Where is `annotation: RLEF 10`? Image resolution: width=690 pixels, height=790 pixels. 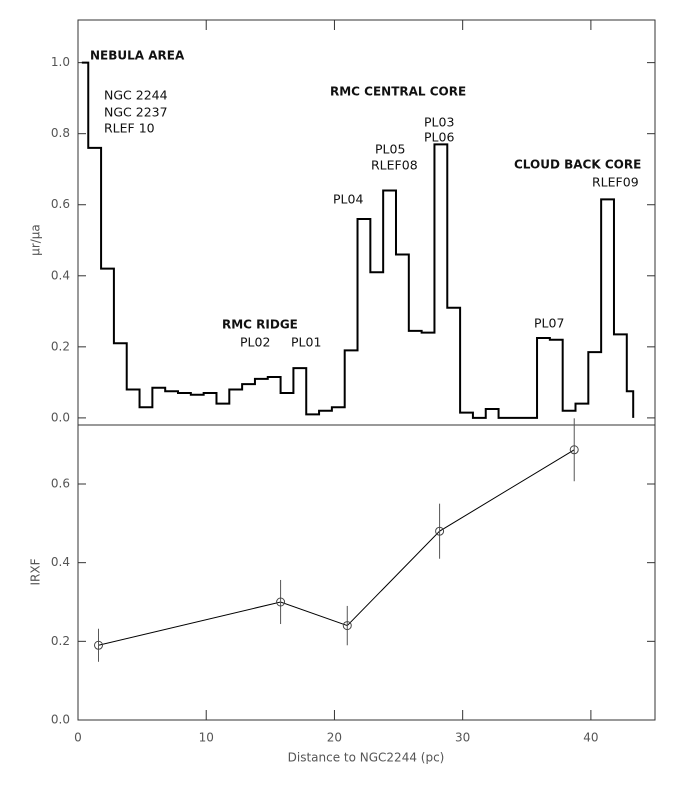
annotation: RLEF 10 is located at coordinates (129, 128).